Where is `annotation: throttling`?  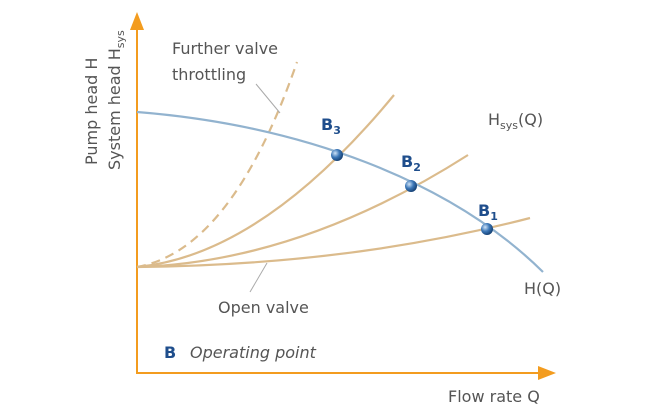
annotation: throttling is located at coordinates (209, 74).